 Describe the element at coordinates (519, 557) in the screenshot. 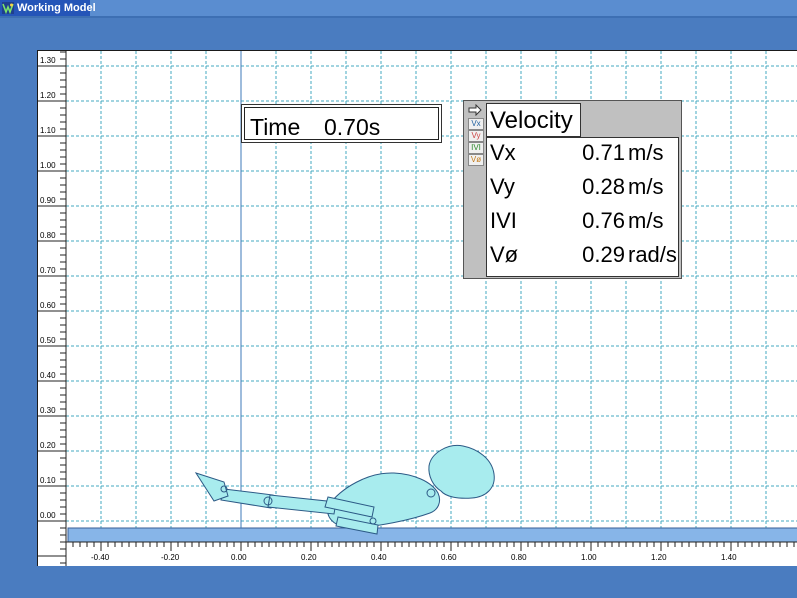

I see `x-axis-label: 0.80` at that location.